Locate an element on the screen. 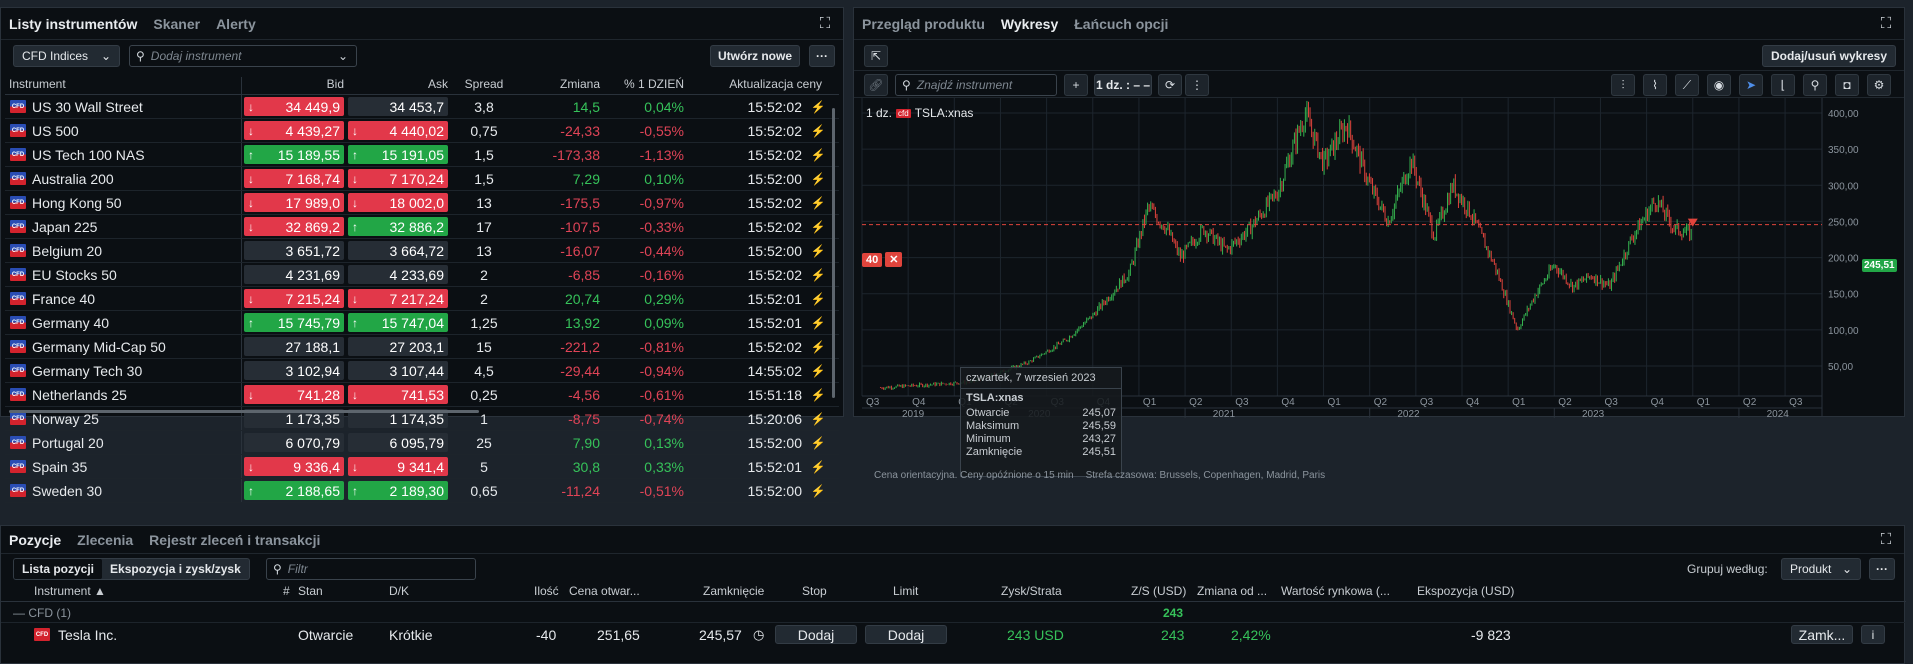 The width and height of the screenshot is (1913, 664). draw-line-icon: ⟋ is located at coordinates (1687, 85).